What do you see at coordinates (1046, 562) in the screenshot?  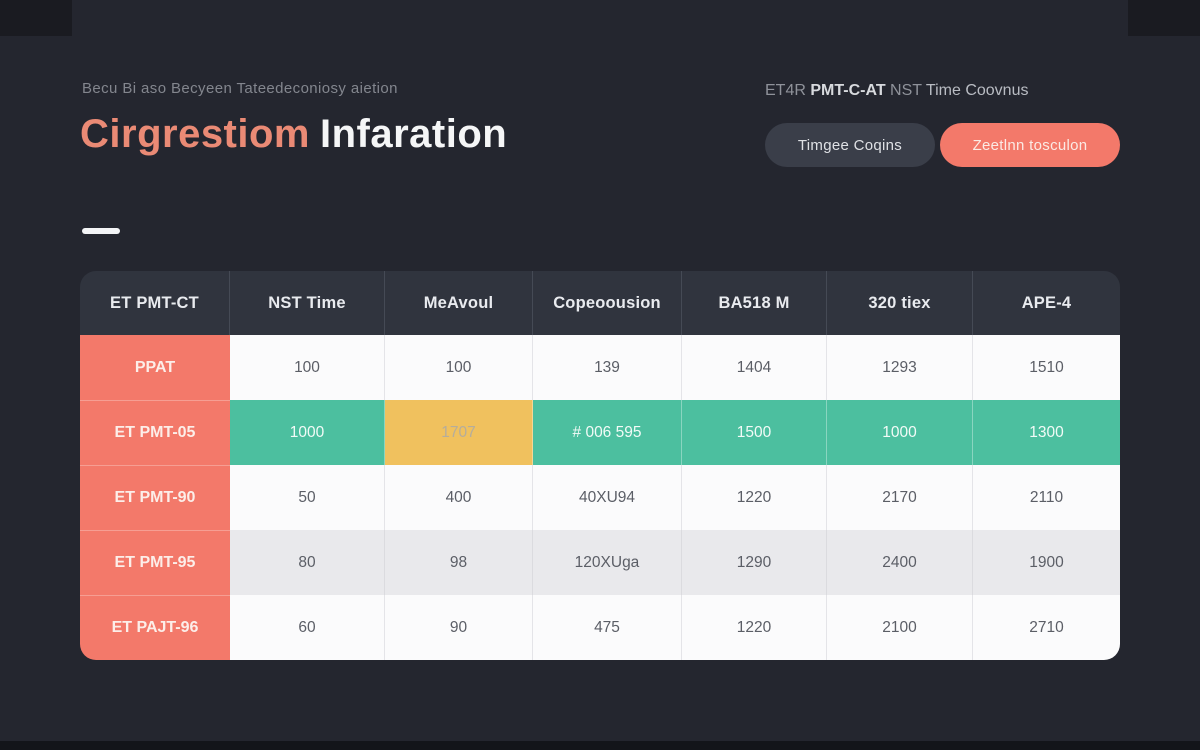 I see `value-cell: 1900` at bounding box center [1046, 562].